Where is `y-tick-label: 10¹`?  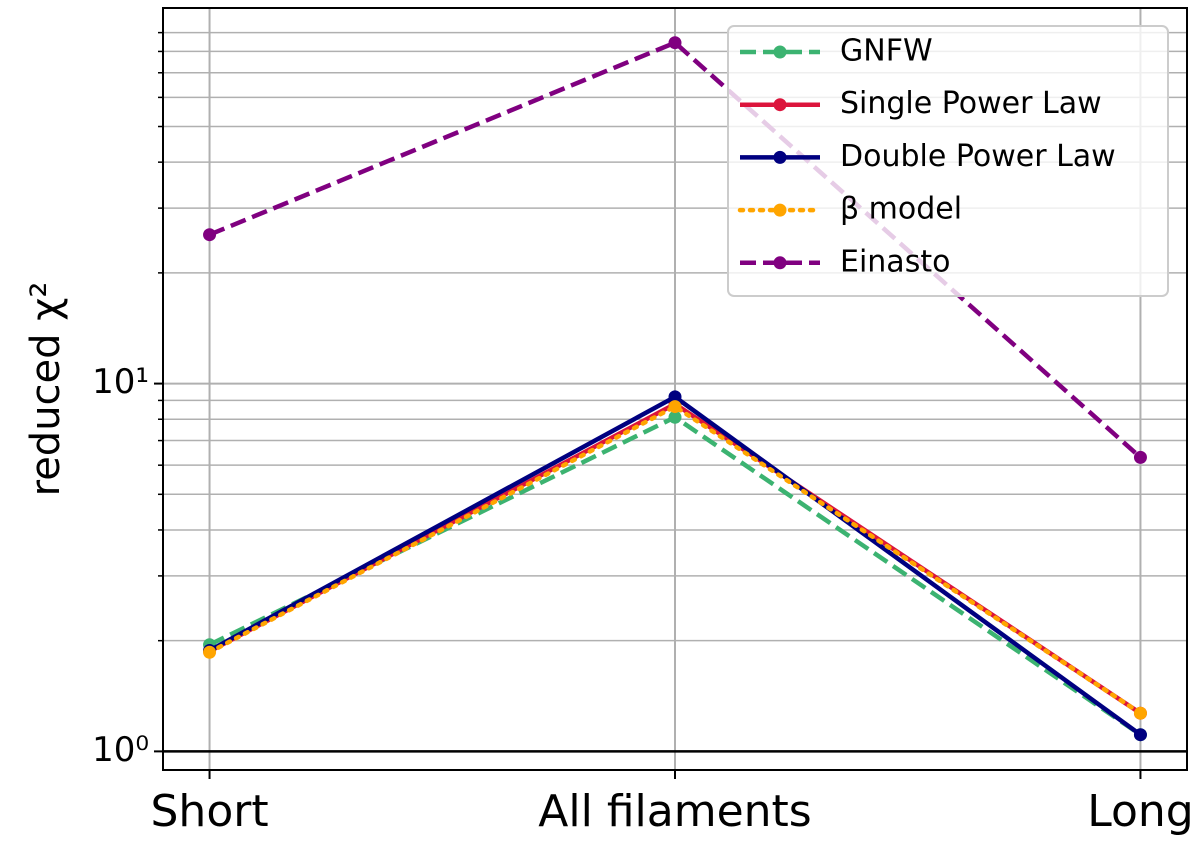 y-tick-label: 10¹ is located at coordinates (120, 382).